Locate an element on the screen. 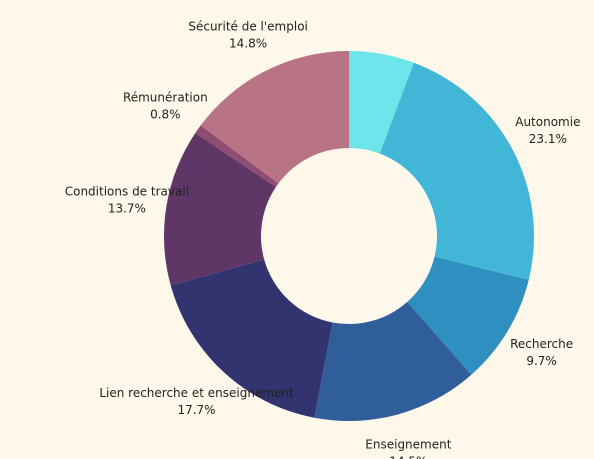  slice-label: Autonomie is located at coordinates (547, 122).